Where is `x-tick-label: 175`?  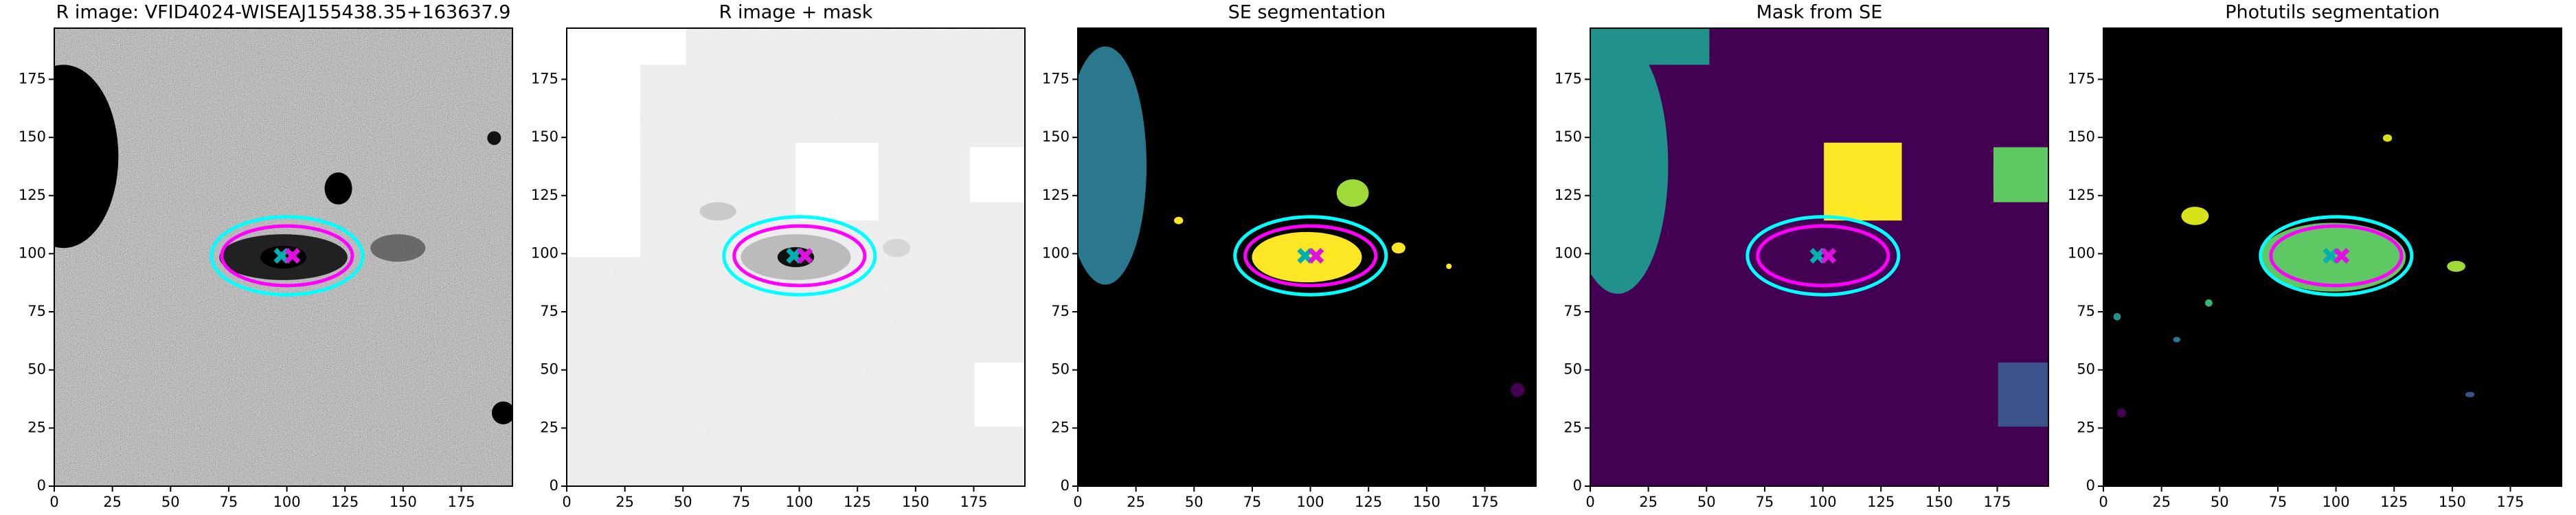
x-tick-label: 175 is located at coordinates (973, 502).